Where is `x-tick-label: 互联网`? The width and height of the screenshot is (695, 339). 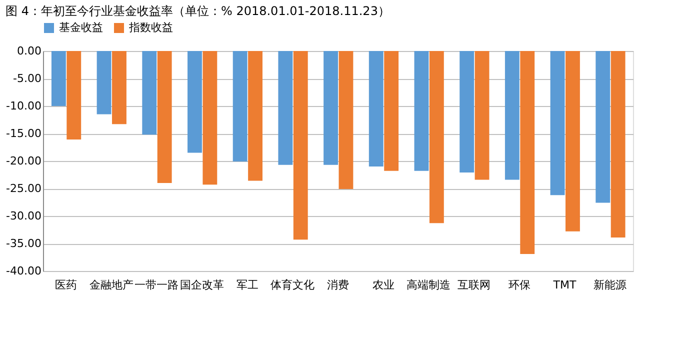 x-tick-label: 互联网 is located at coordinates (474, 285).